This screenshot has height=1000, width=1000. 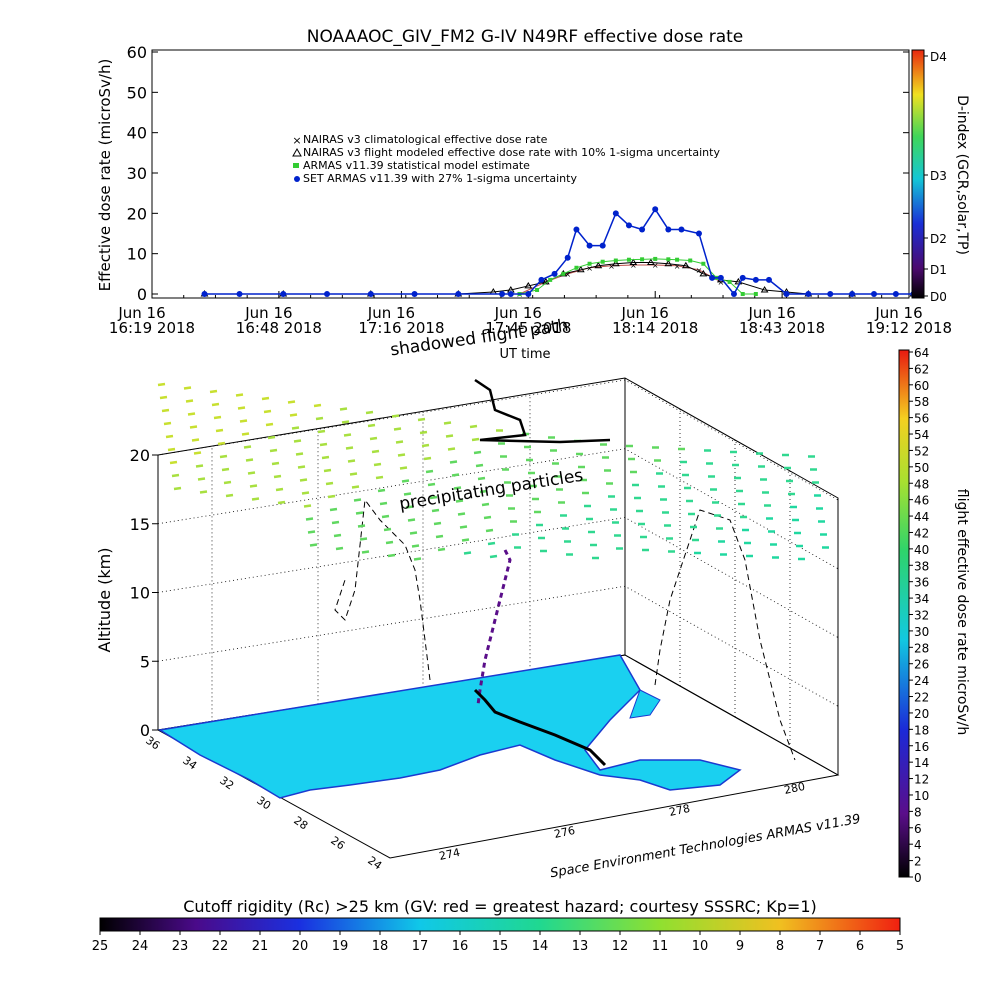 What do you see at coordinates (782, 328) in the screenshot?
I see `top-x-tick-time: 18:43 2018` at bounding box center [782, 328].